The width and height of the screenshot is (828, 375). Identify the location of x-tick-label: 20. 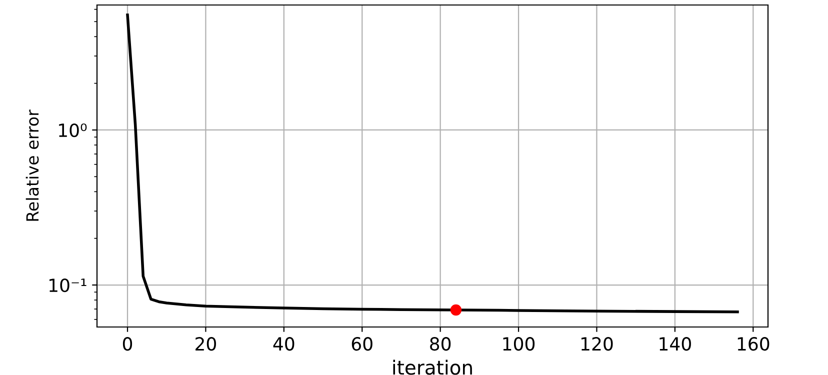
(206, 344).